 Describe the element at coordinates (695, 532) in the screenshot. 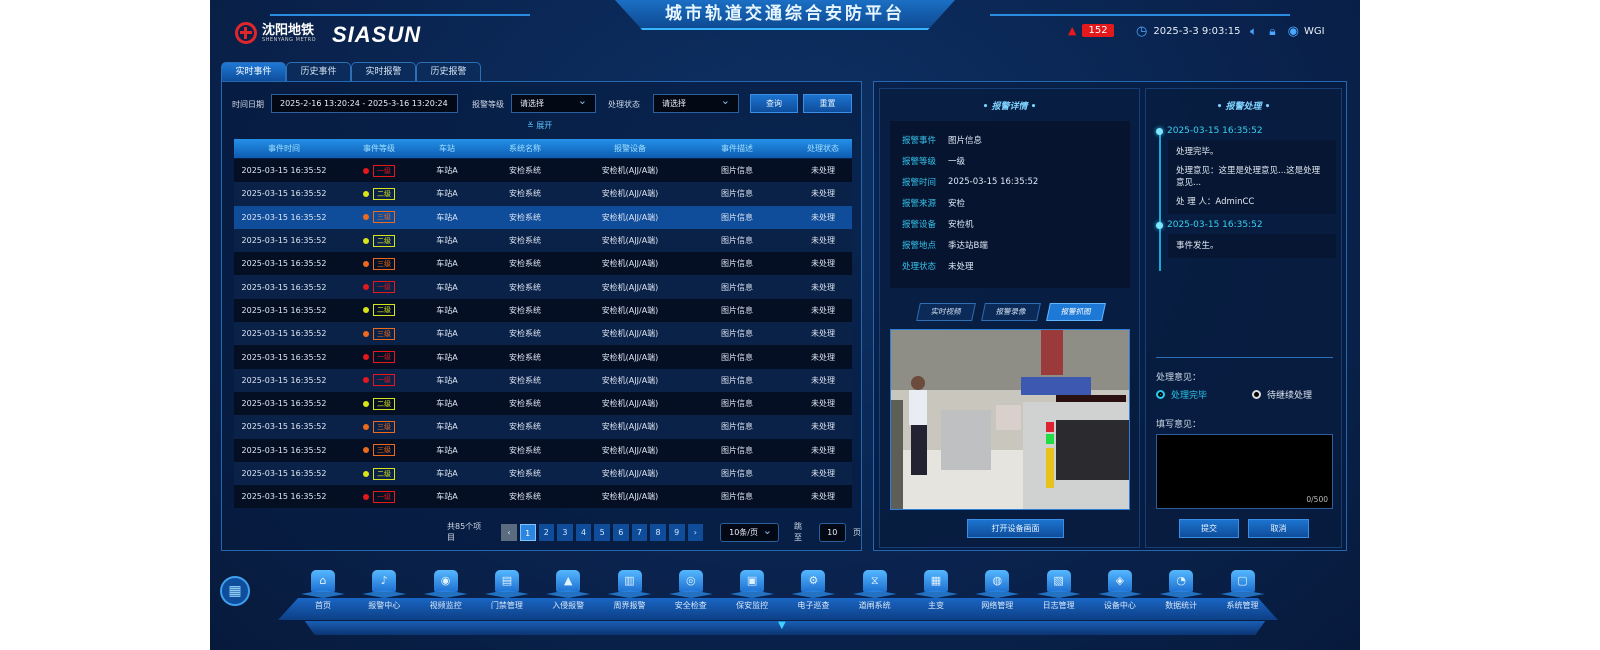

I see `next-page-button: ›` at that location.